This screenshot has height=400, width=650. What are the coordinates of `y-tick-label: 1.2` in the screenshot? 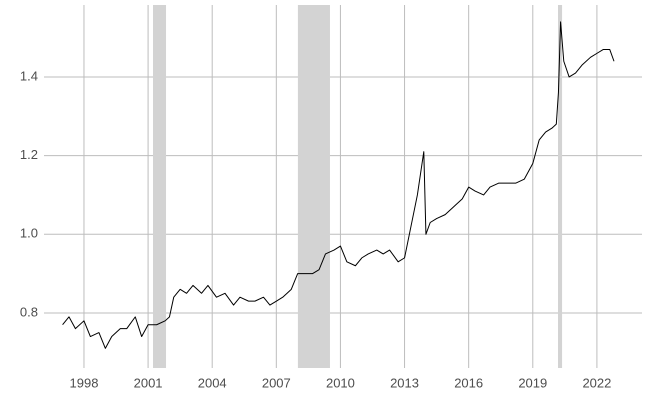 It's located at (29, 154).